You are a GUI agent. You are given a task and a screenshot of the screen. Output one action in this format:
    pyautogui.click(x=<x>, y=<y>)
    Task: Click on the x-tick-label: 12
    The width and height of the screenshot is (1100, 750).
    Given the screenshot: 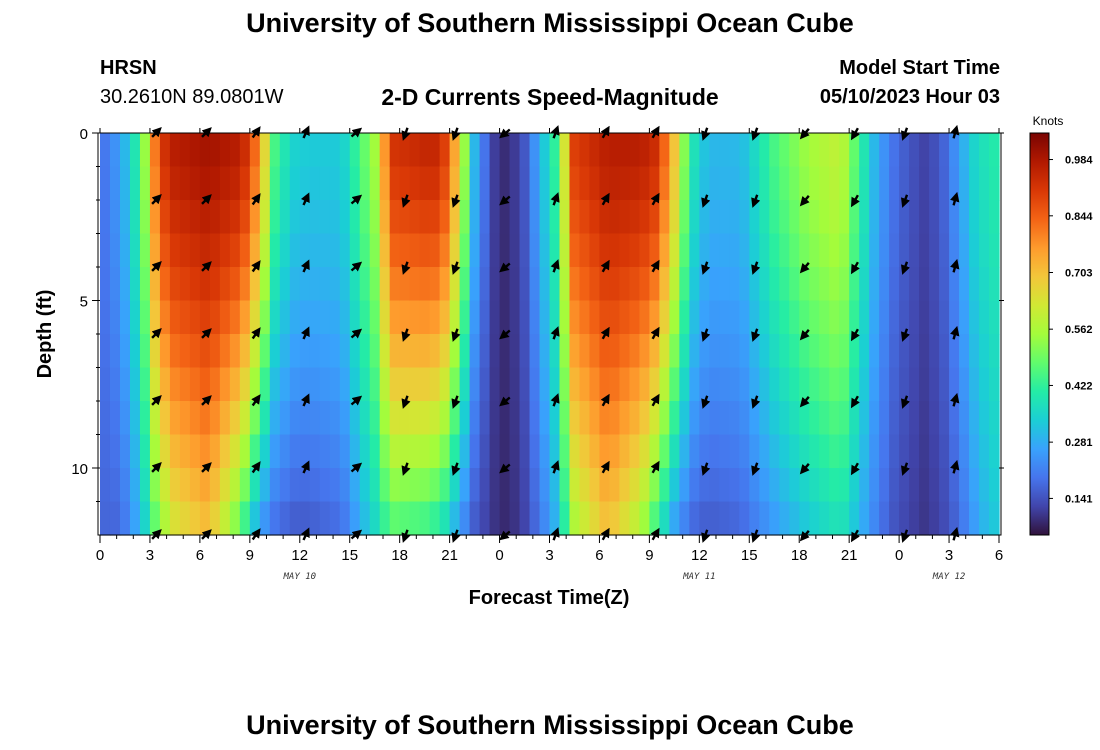 What is the action you would take?
    pyautogui.click(x=699, y=555)
    